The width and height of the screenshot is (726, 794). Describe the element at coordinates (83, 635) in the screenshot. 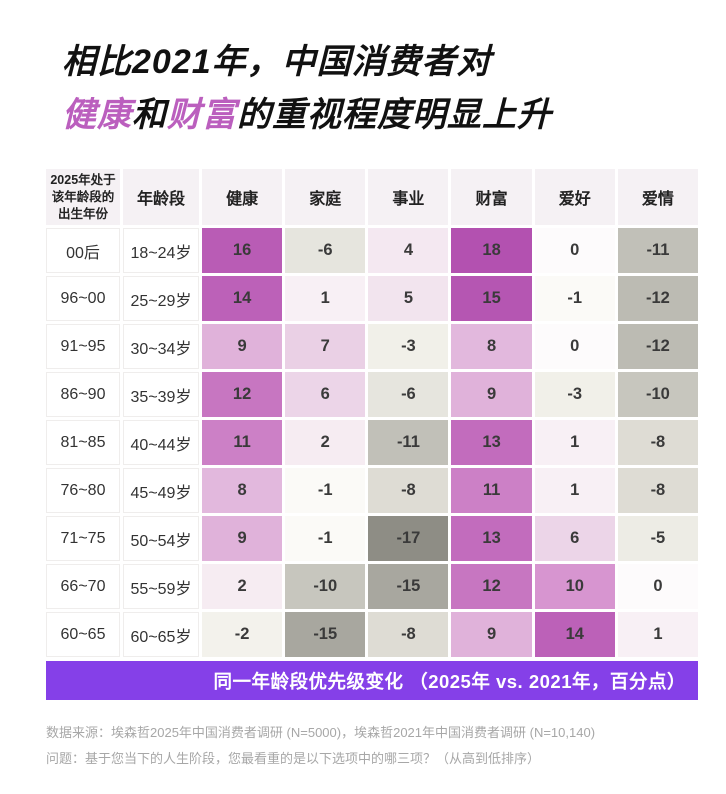

I see `row-birth-label: 60~65` at that location.